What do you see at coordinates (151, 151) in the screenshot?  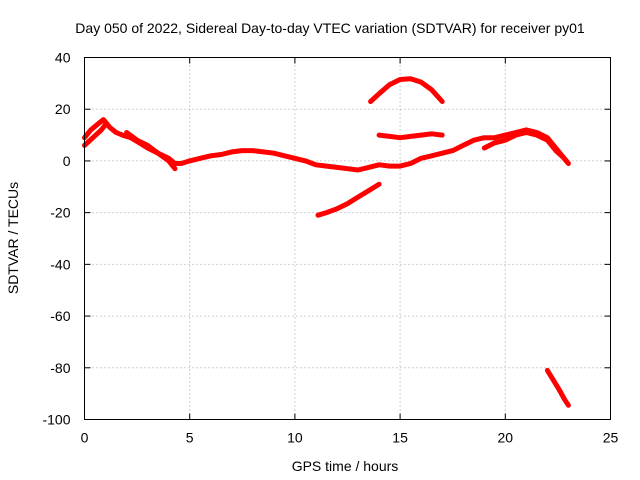 I see `series-morning-branch` at bounding box center [151, 151].